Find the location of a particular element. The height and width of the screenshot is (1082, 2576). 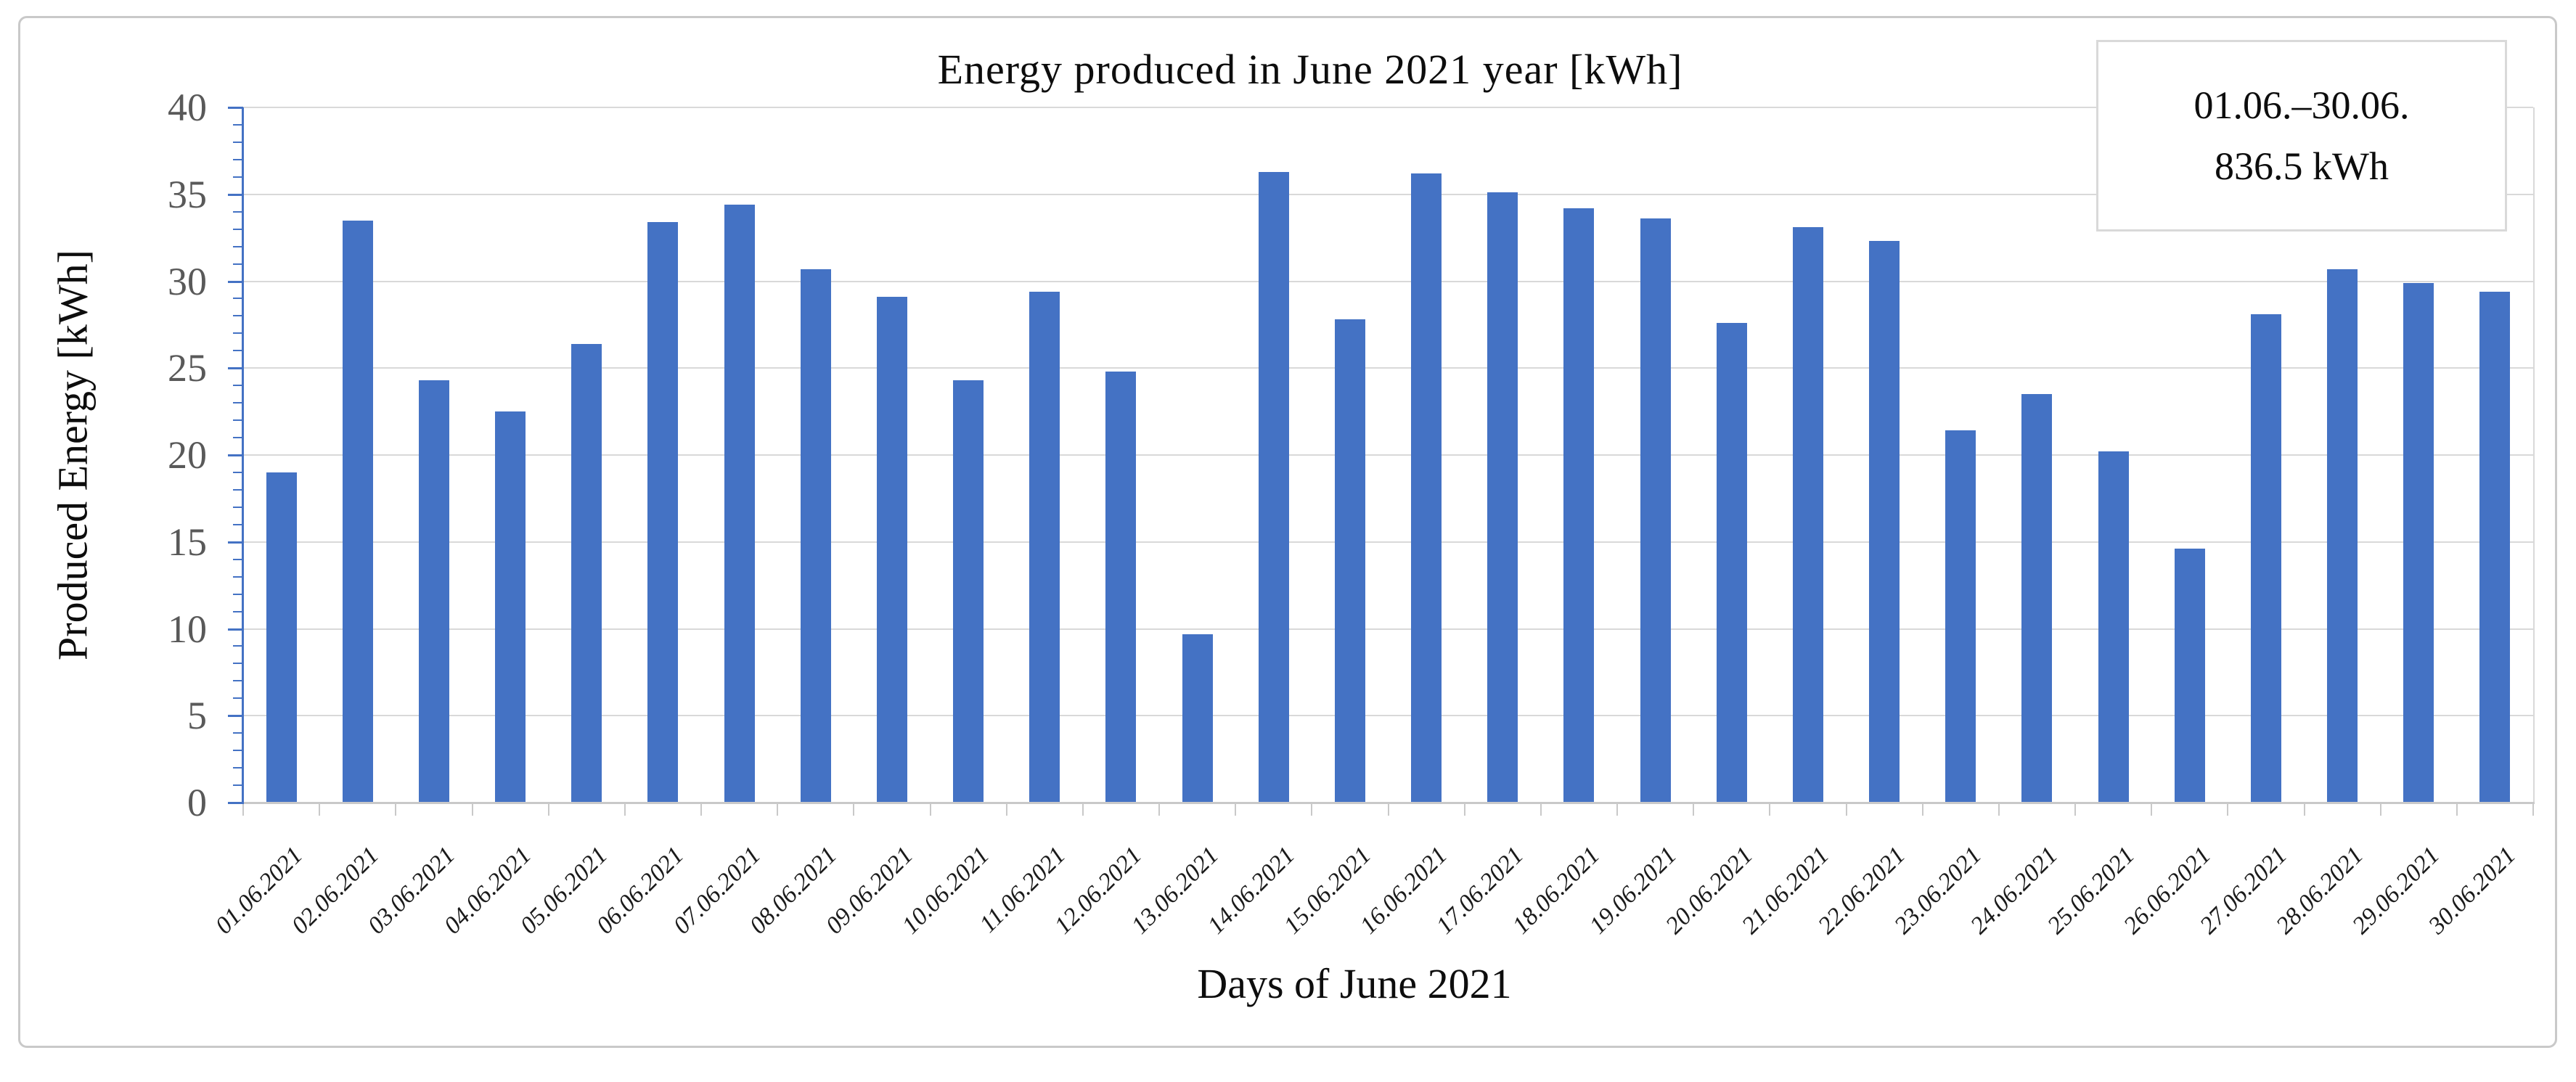

bar-13.06.2021 is located at coordinates (1197, 718).